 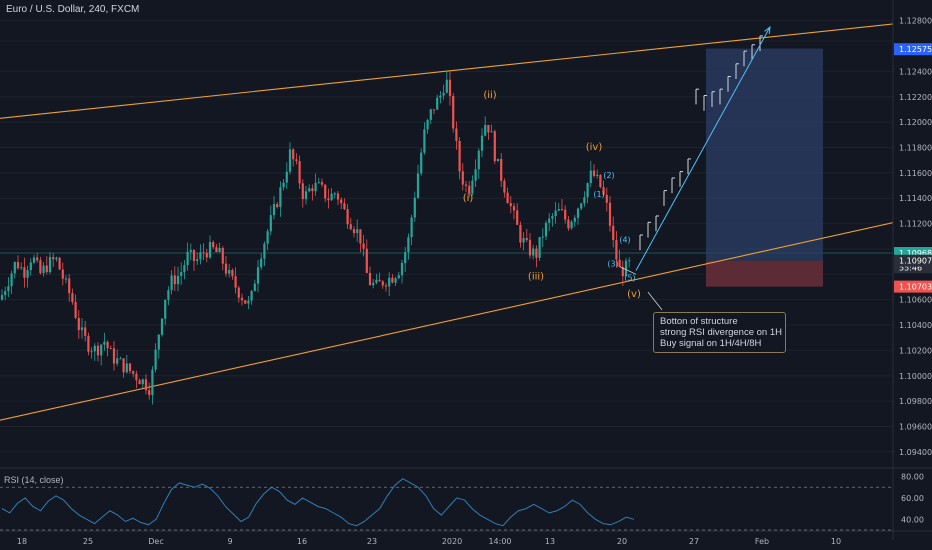 I want to click on time-tick-label: 10, so click(x=836, y=541).